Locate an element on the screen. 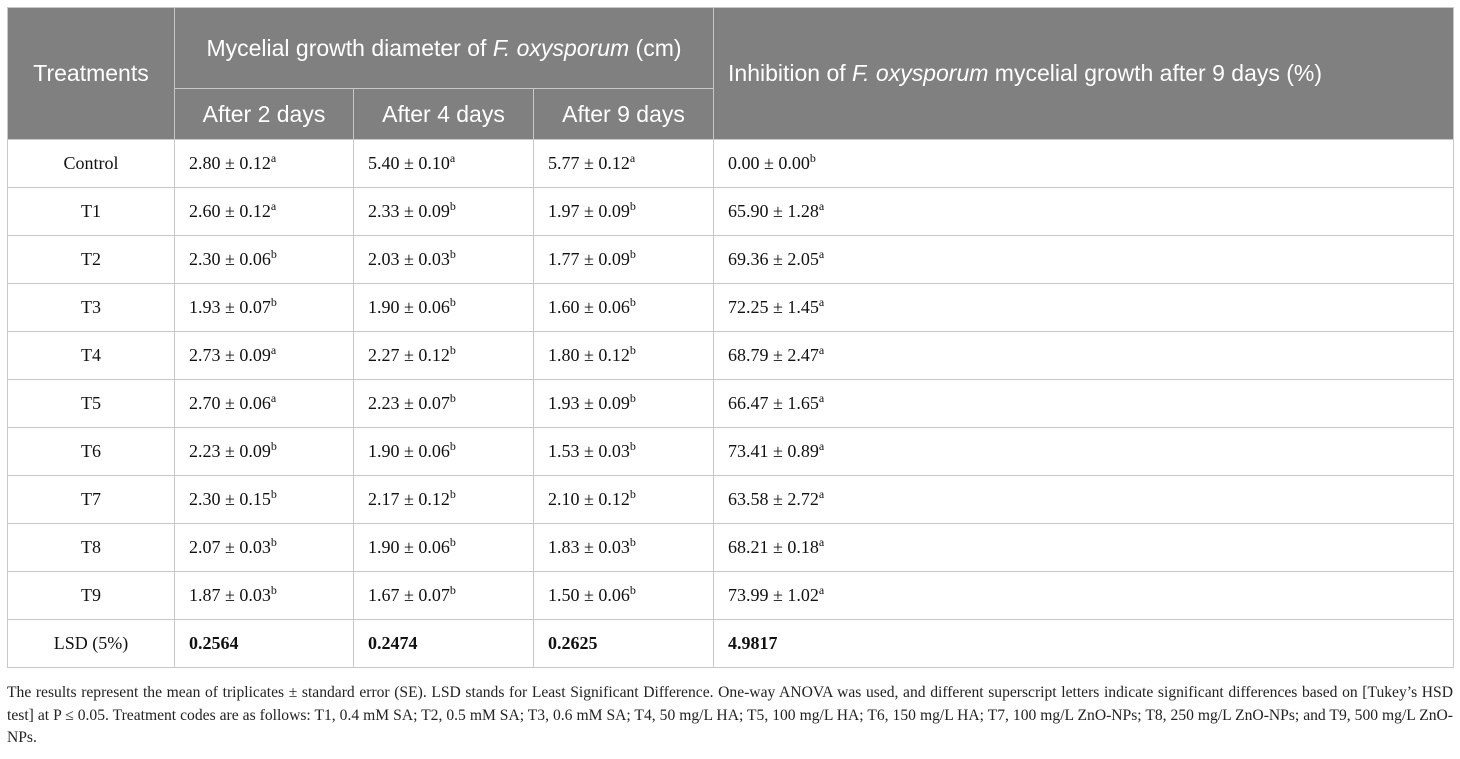 The width and height of the screenshot is (1460, 759). cell-day-4: 2.27 ± 0.12b is located at coordinates (443, 355).